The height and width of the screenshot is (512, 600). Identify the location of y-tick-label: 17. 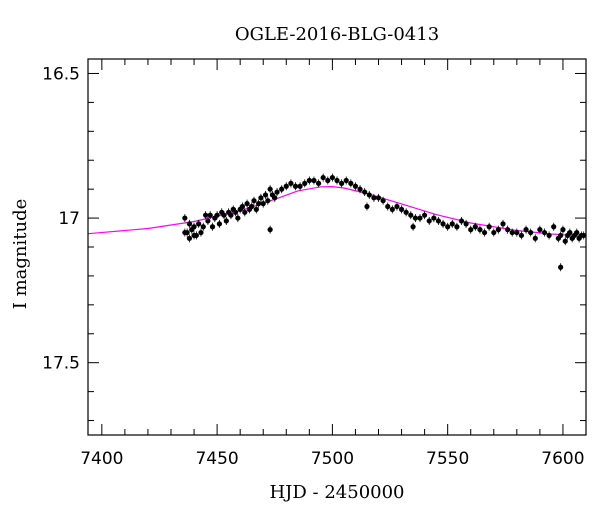
(69, 219).